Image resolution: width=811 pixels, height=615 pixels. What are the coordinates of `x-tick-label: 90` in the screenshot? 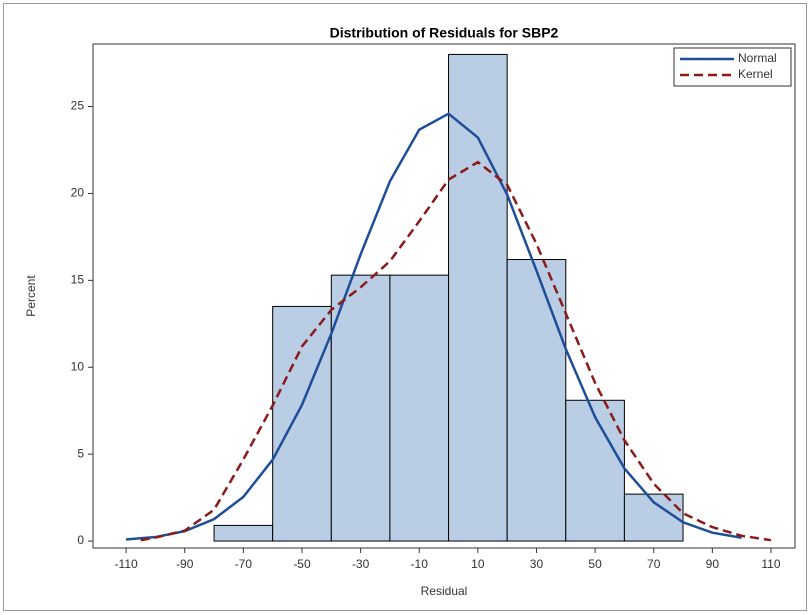 It's located at (713, 564).